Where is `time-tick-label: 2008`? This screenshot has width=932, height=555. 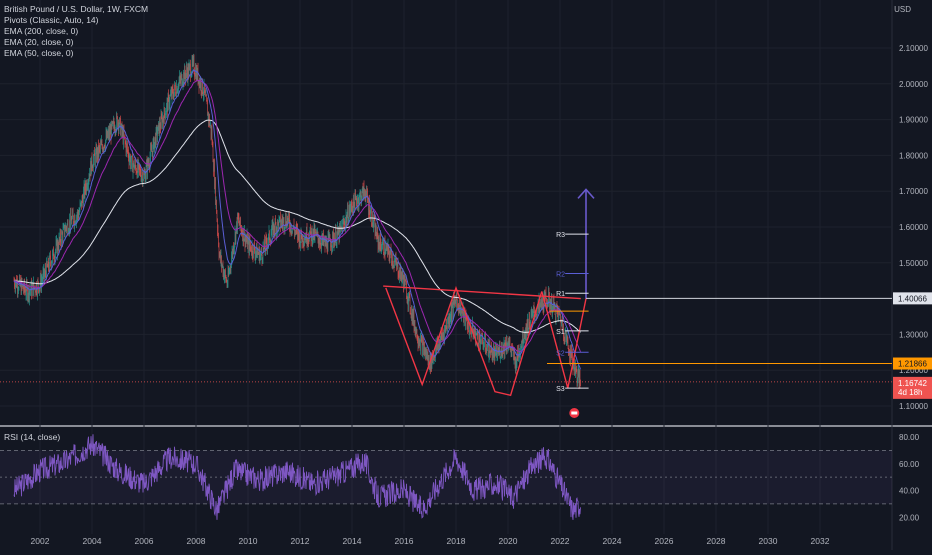
time-tick-label: 2008 is located at coordinates (196, 541).